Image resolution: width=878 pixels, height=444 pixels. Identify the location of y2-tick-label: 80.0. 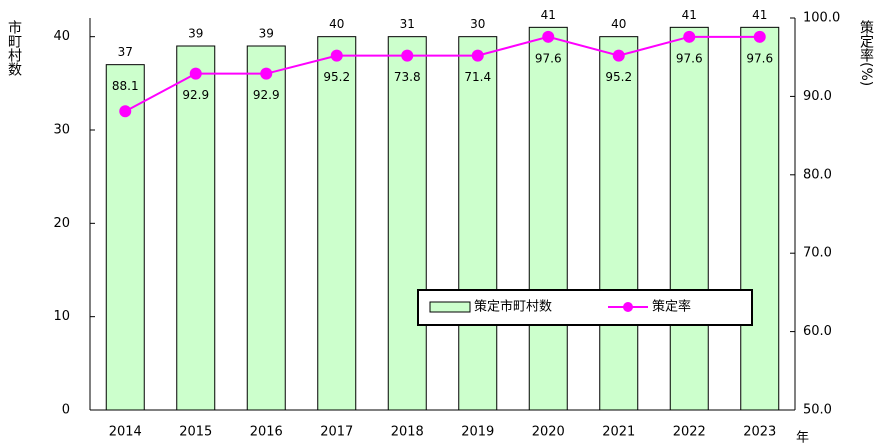
(817, 174).